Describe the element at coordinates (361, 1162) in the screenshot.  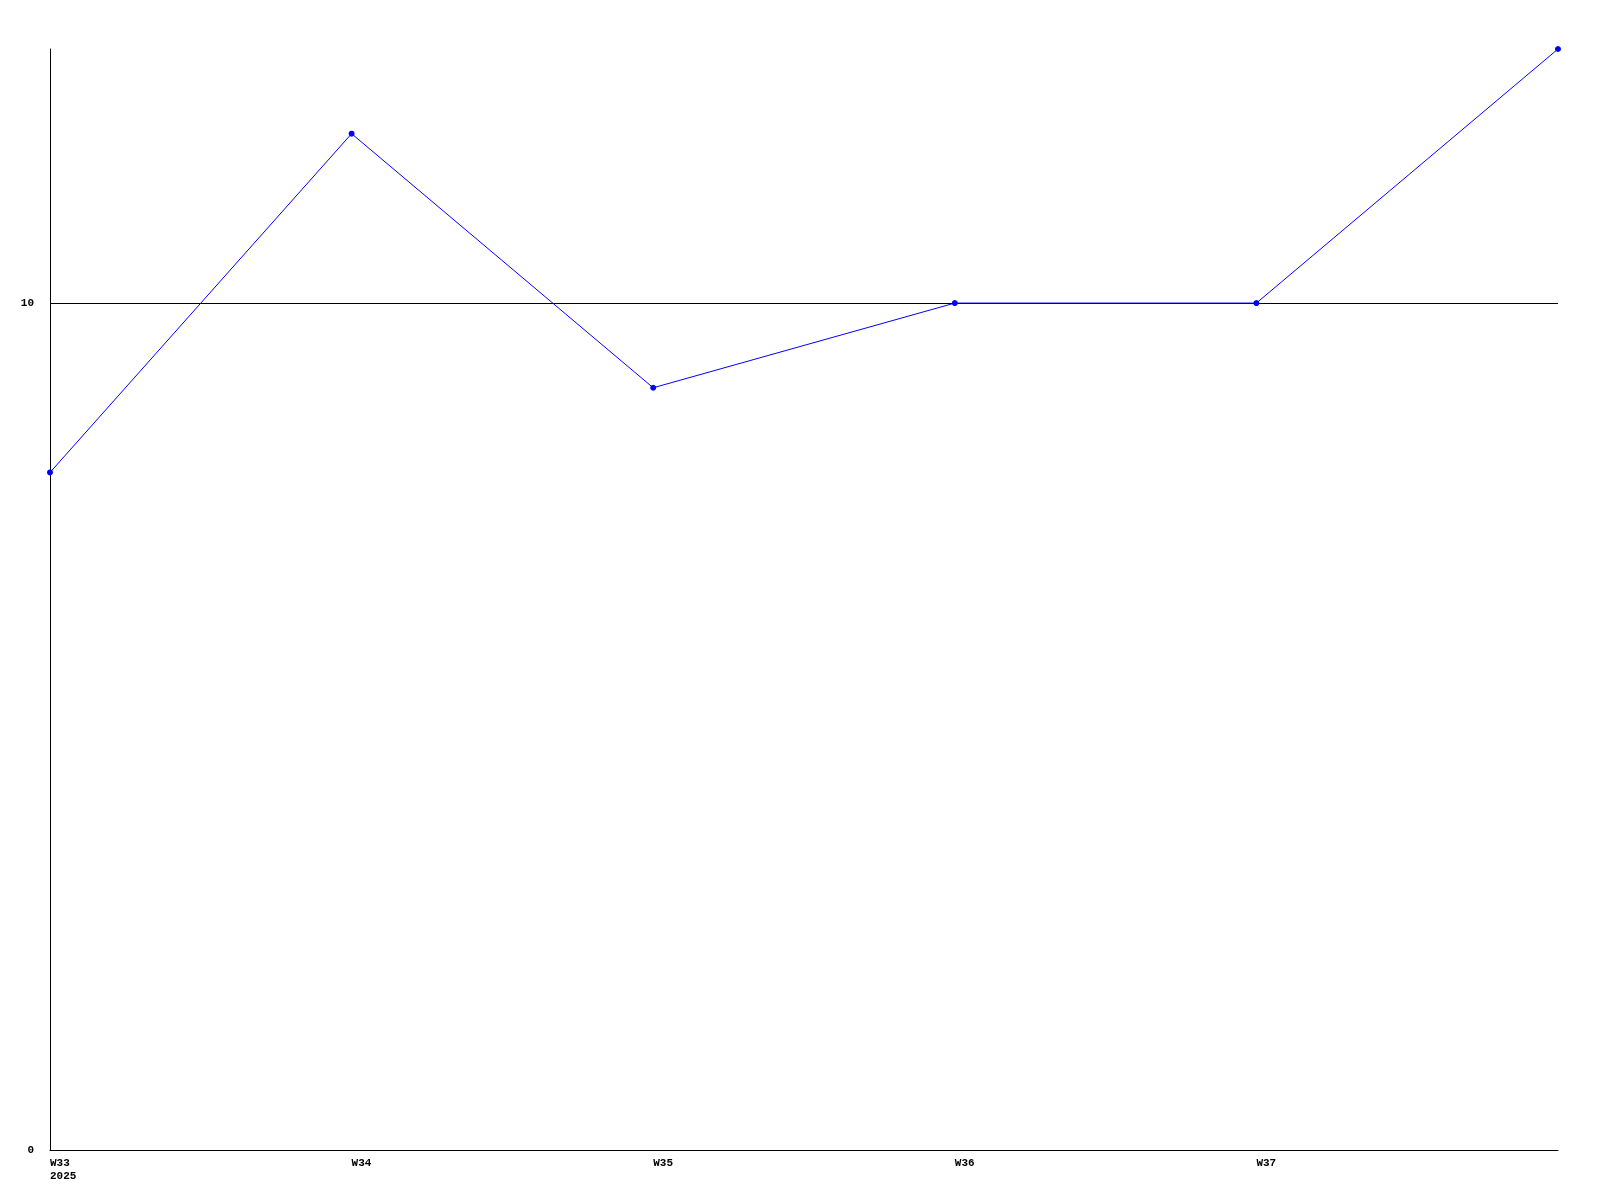
I see `x-tick-label: W34` at that location.